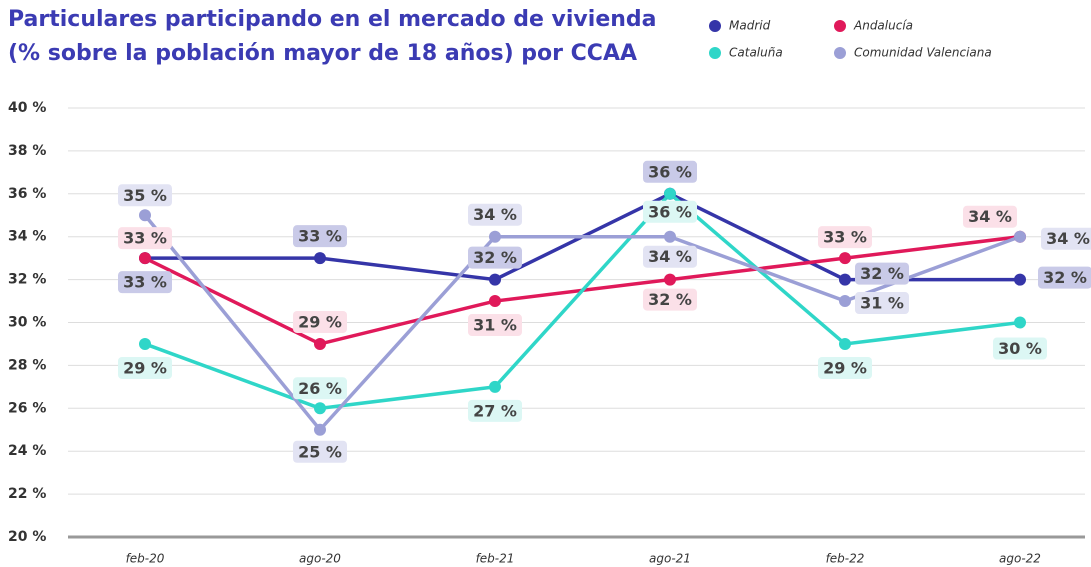 Image resolution: width=1091 pixels, height=567 pixels. Describe the element at coordinates (27, 151) in the screenshot. I see `y-tick-label: 38 %` at that location.